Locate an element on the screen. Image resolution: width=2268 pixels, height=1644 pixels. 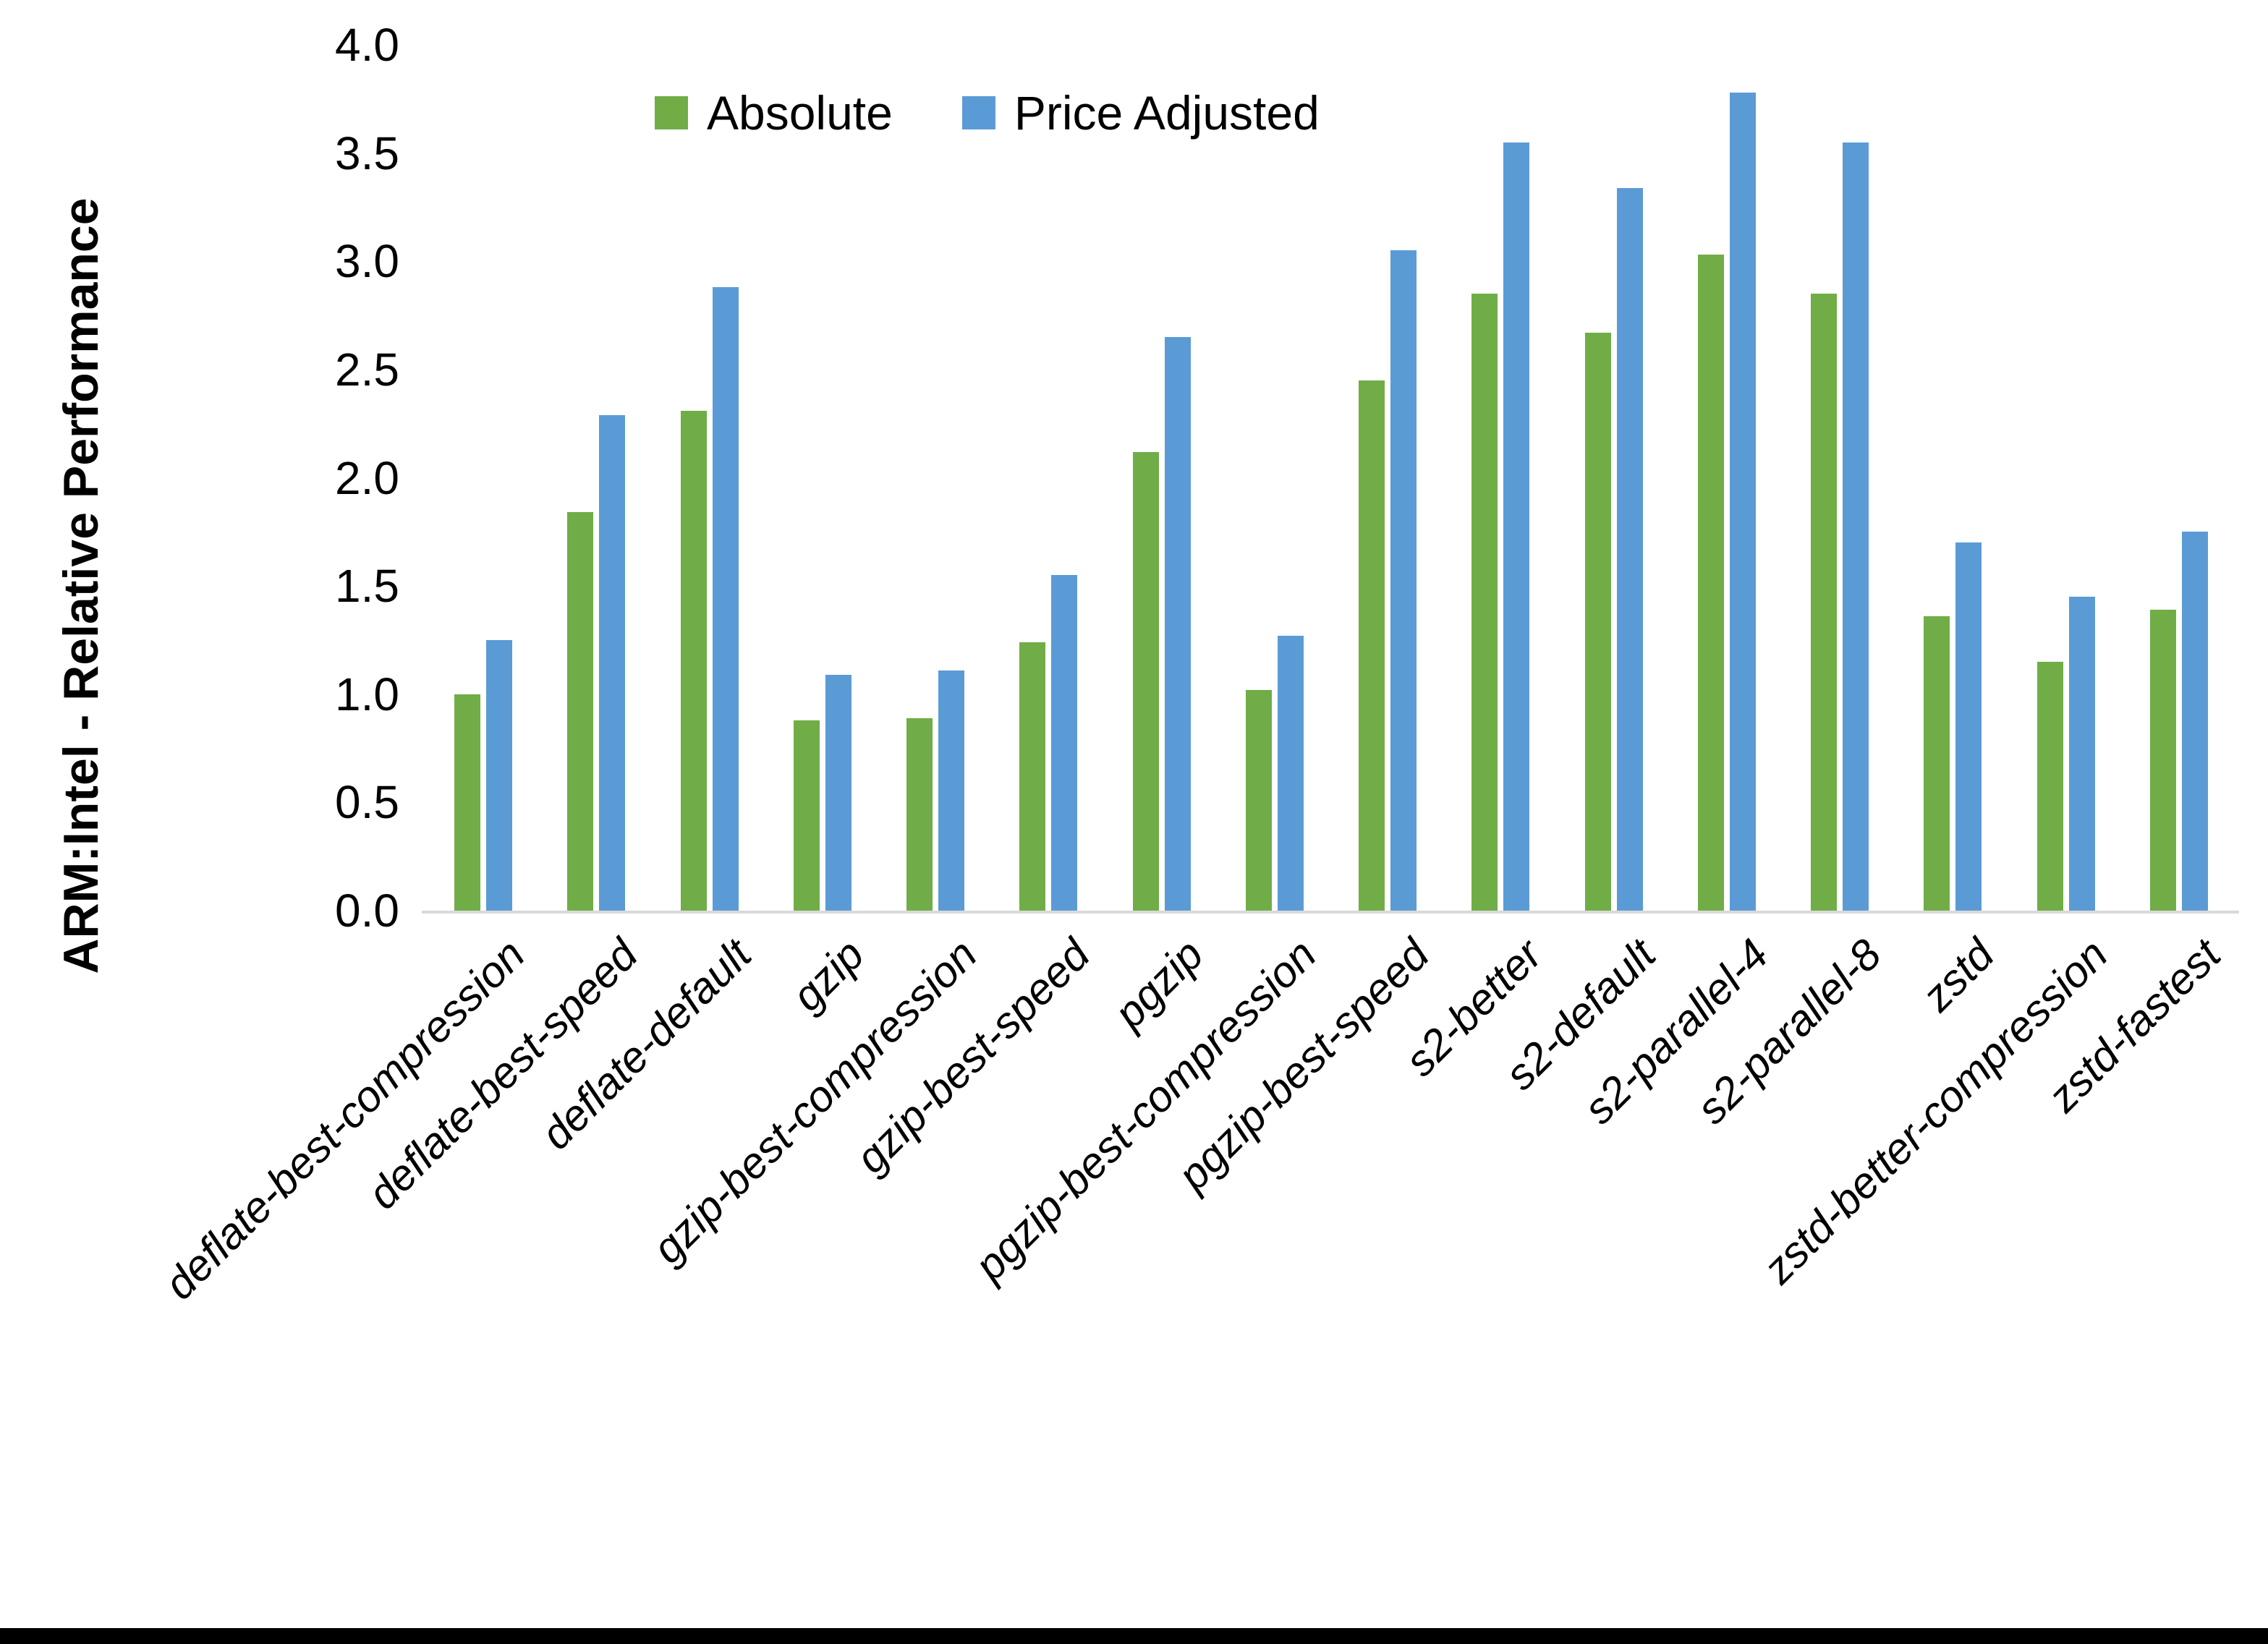
bar-price-adjusted-gzip-best-compression is located at coordinates (951, 790).